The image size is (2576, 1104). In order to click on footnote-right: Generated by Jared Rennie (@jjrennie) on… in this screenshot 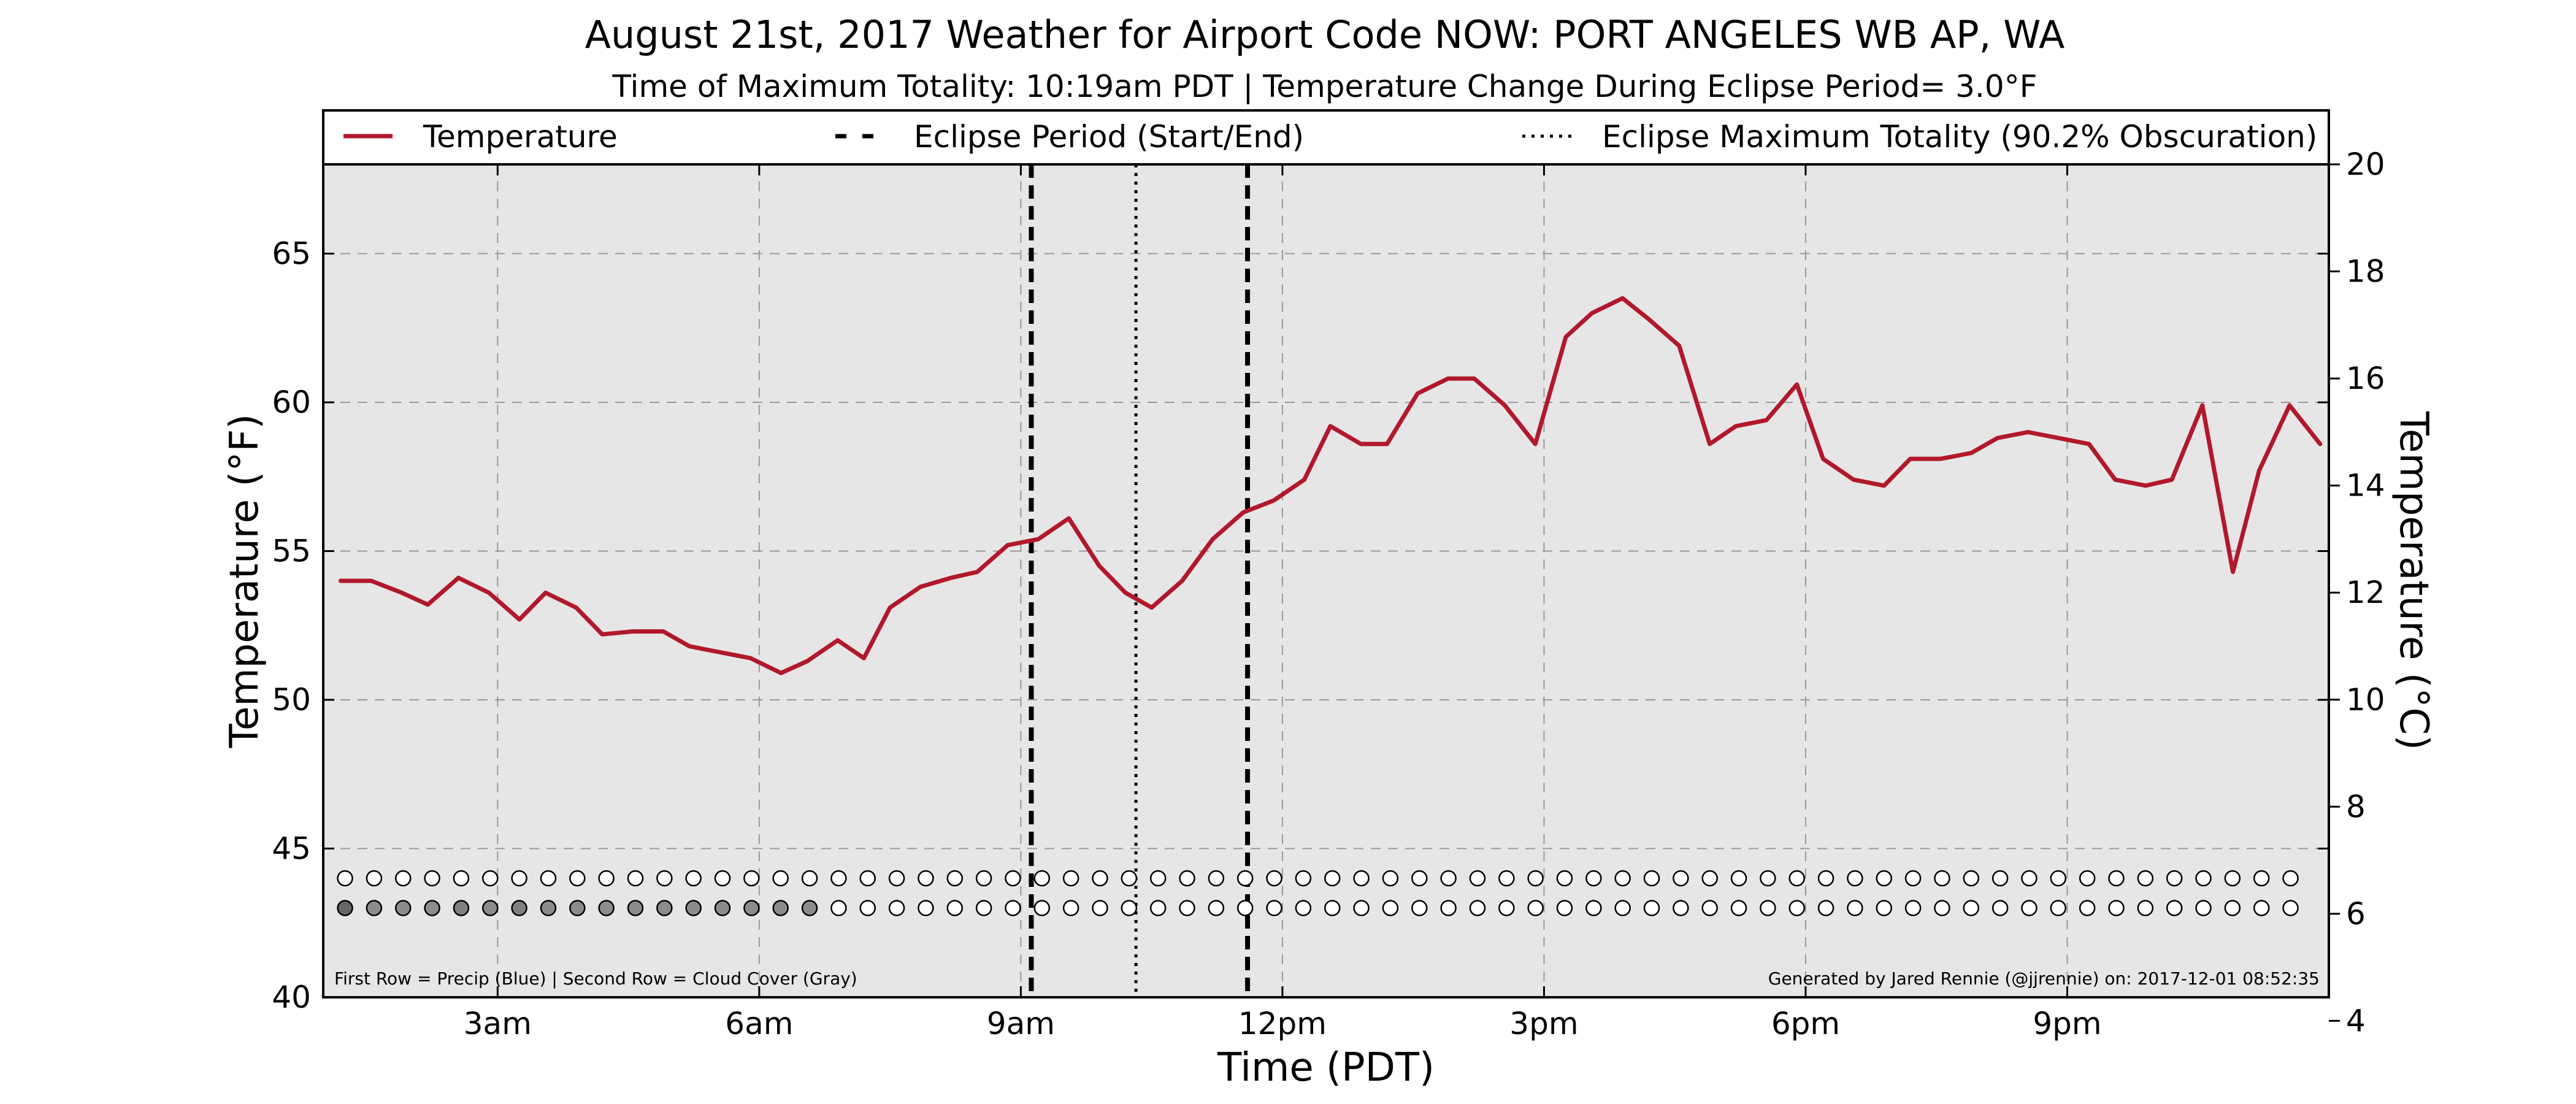, I will do `click(2044, 978)`.